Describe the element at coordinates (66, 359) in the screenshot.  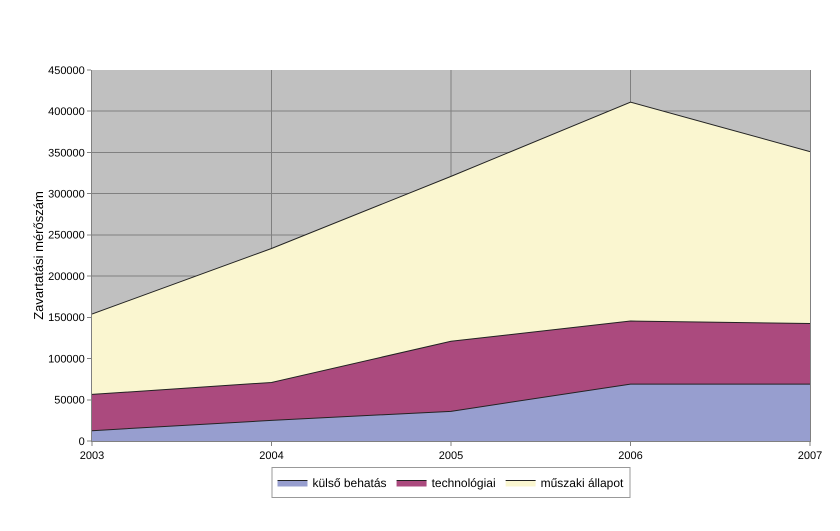
I see `y-tick-label: 100000` at that location.